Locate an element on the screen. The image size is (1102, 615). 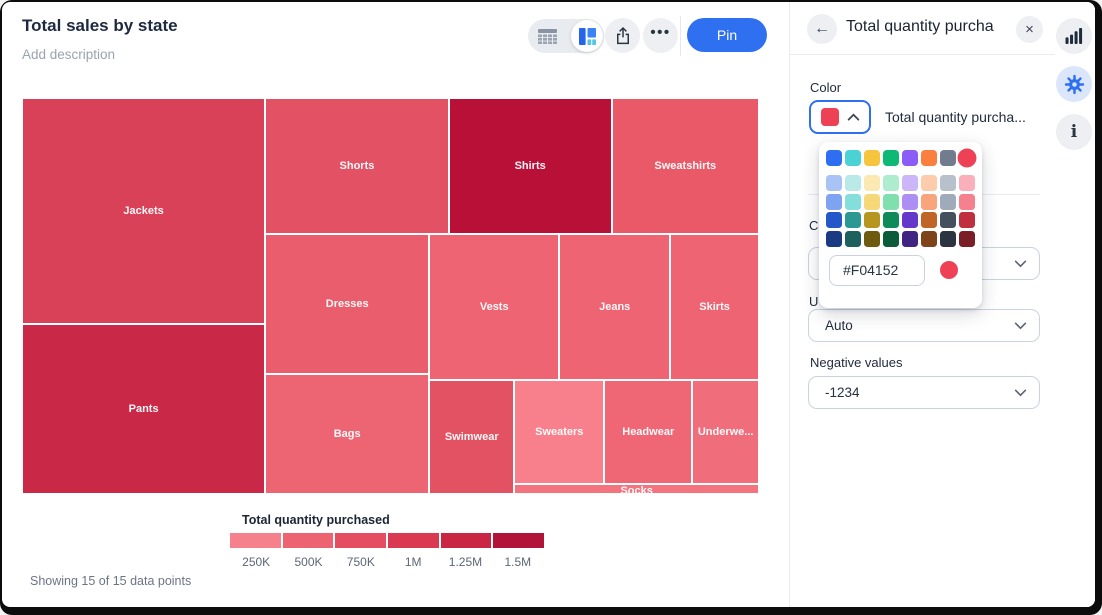
element-info-button: i is located at coordinates (1074, 132).